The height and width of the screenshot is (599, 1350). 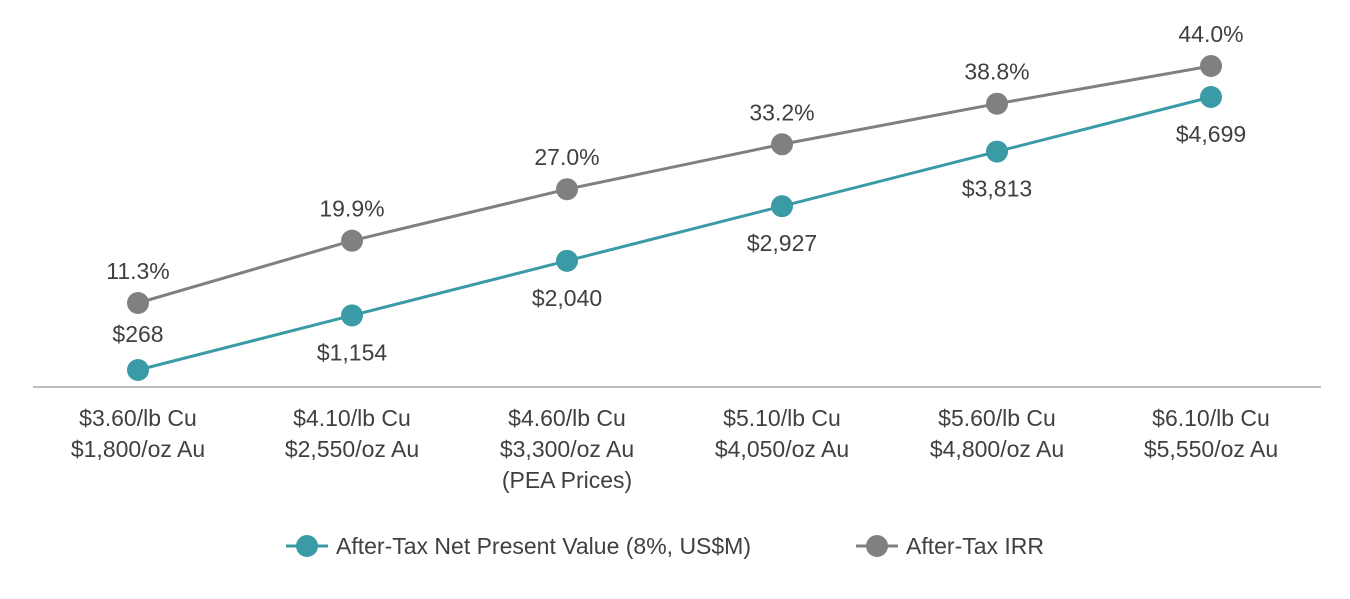 What do you see at coordinates (352, 433) in the screenshot?
I see `x-tick-label: $4.10/lb Cu $2,550/oz Au` at bounding box center [352, 433].